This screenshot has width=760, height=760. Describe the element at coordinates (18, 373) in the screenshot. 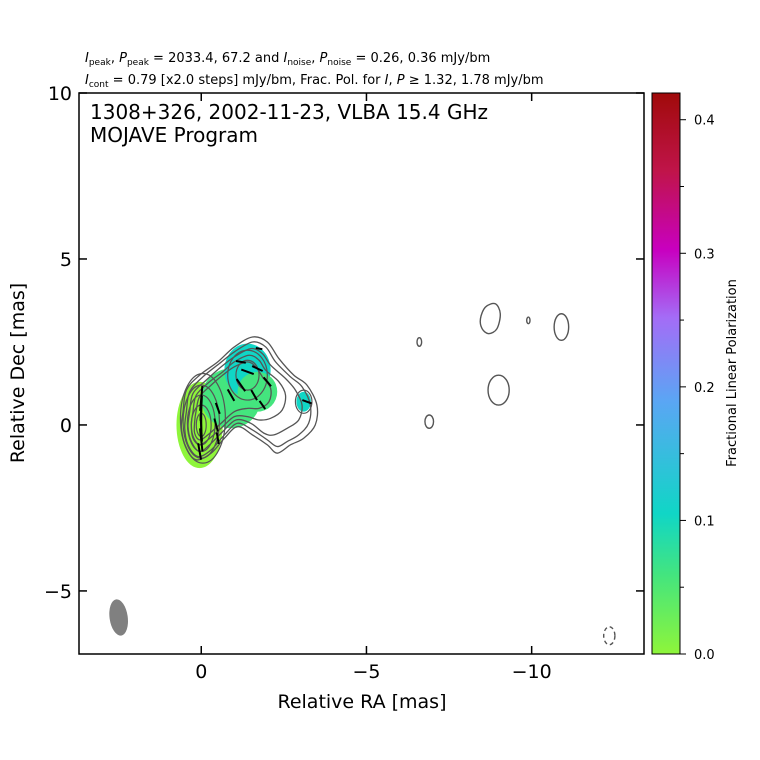

I see `y-axis-title: Relative Dec [mas]` at that location.